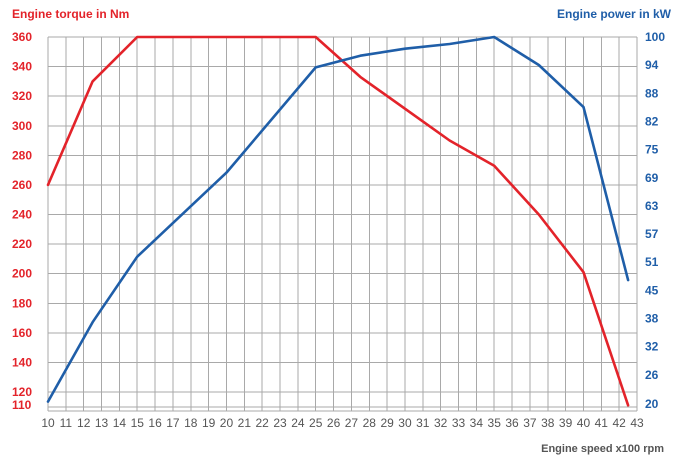 This screenshot has width=684, height=456. What do you see at coordinates (602, 449) in the screenshot?
I see `x-axis-label: Engine speed x100 rpm` at bounding box center [602, 449].